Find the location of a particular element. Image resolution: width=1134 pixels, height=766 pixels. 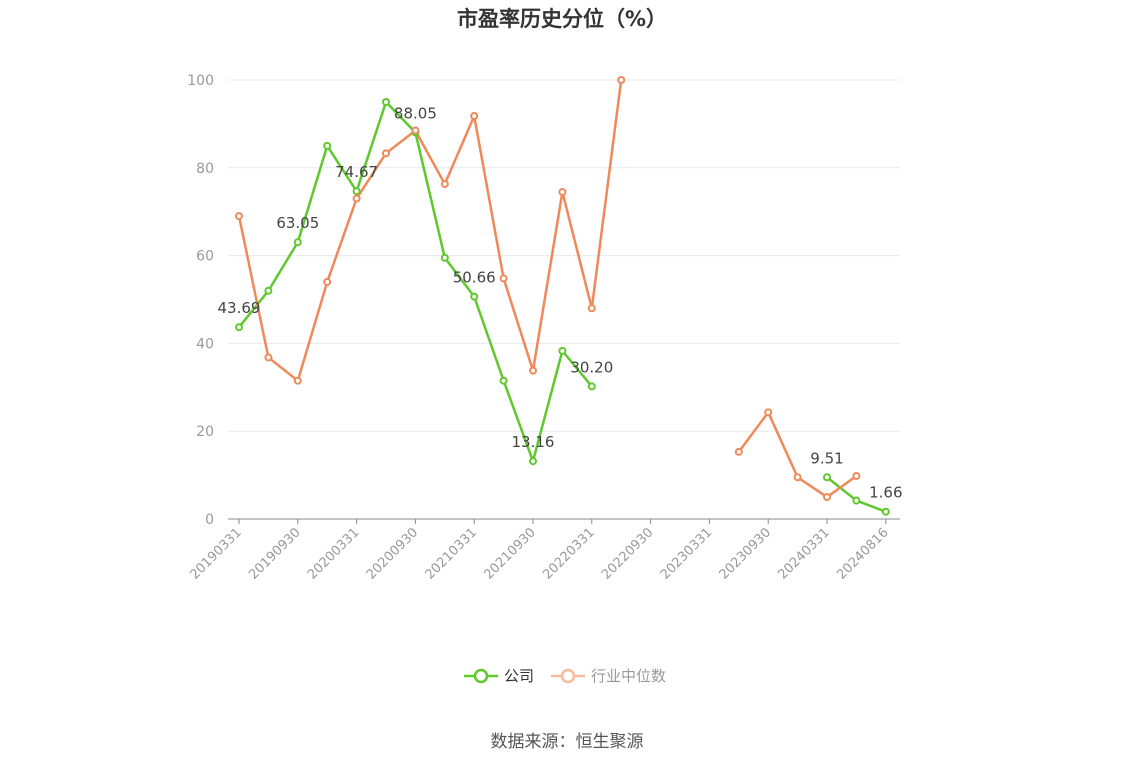

x-tick-label: 20190331 is located at coordinates (215, 553).